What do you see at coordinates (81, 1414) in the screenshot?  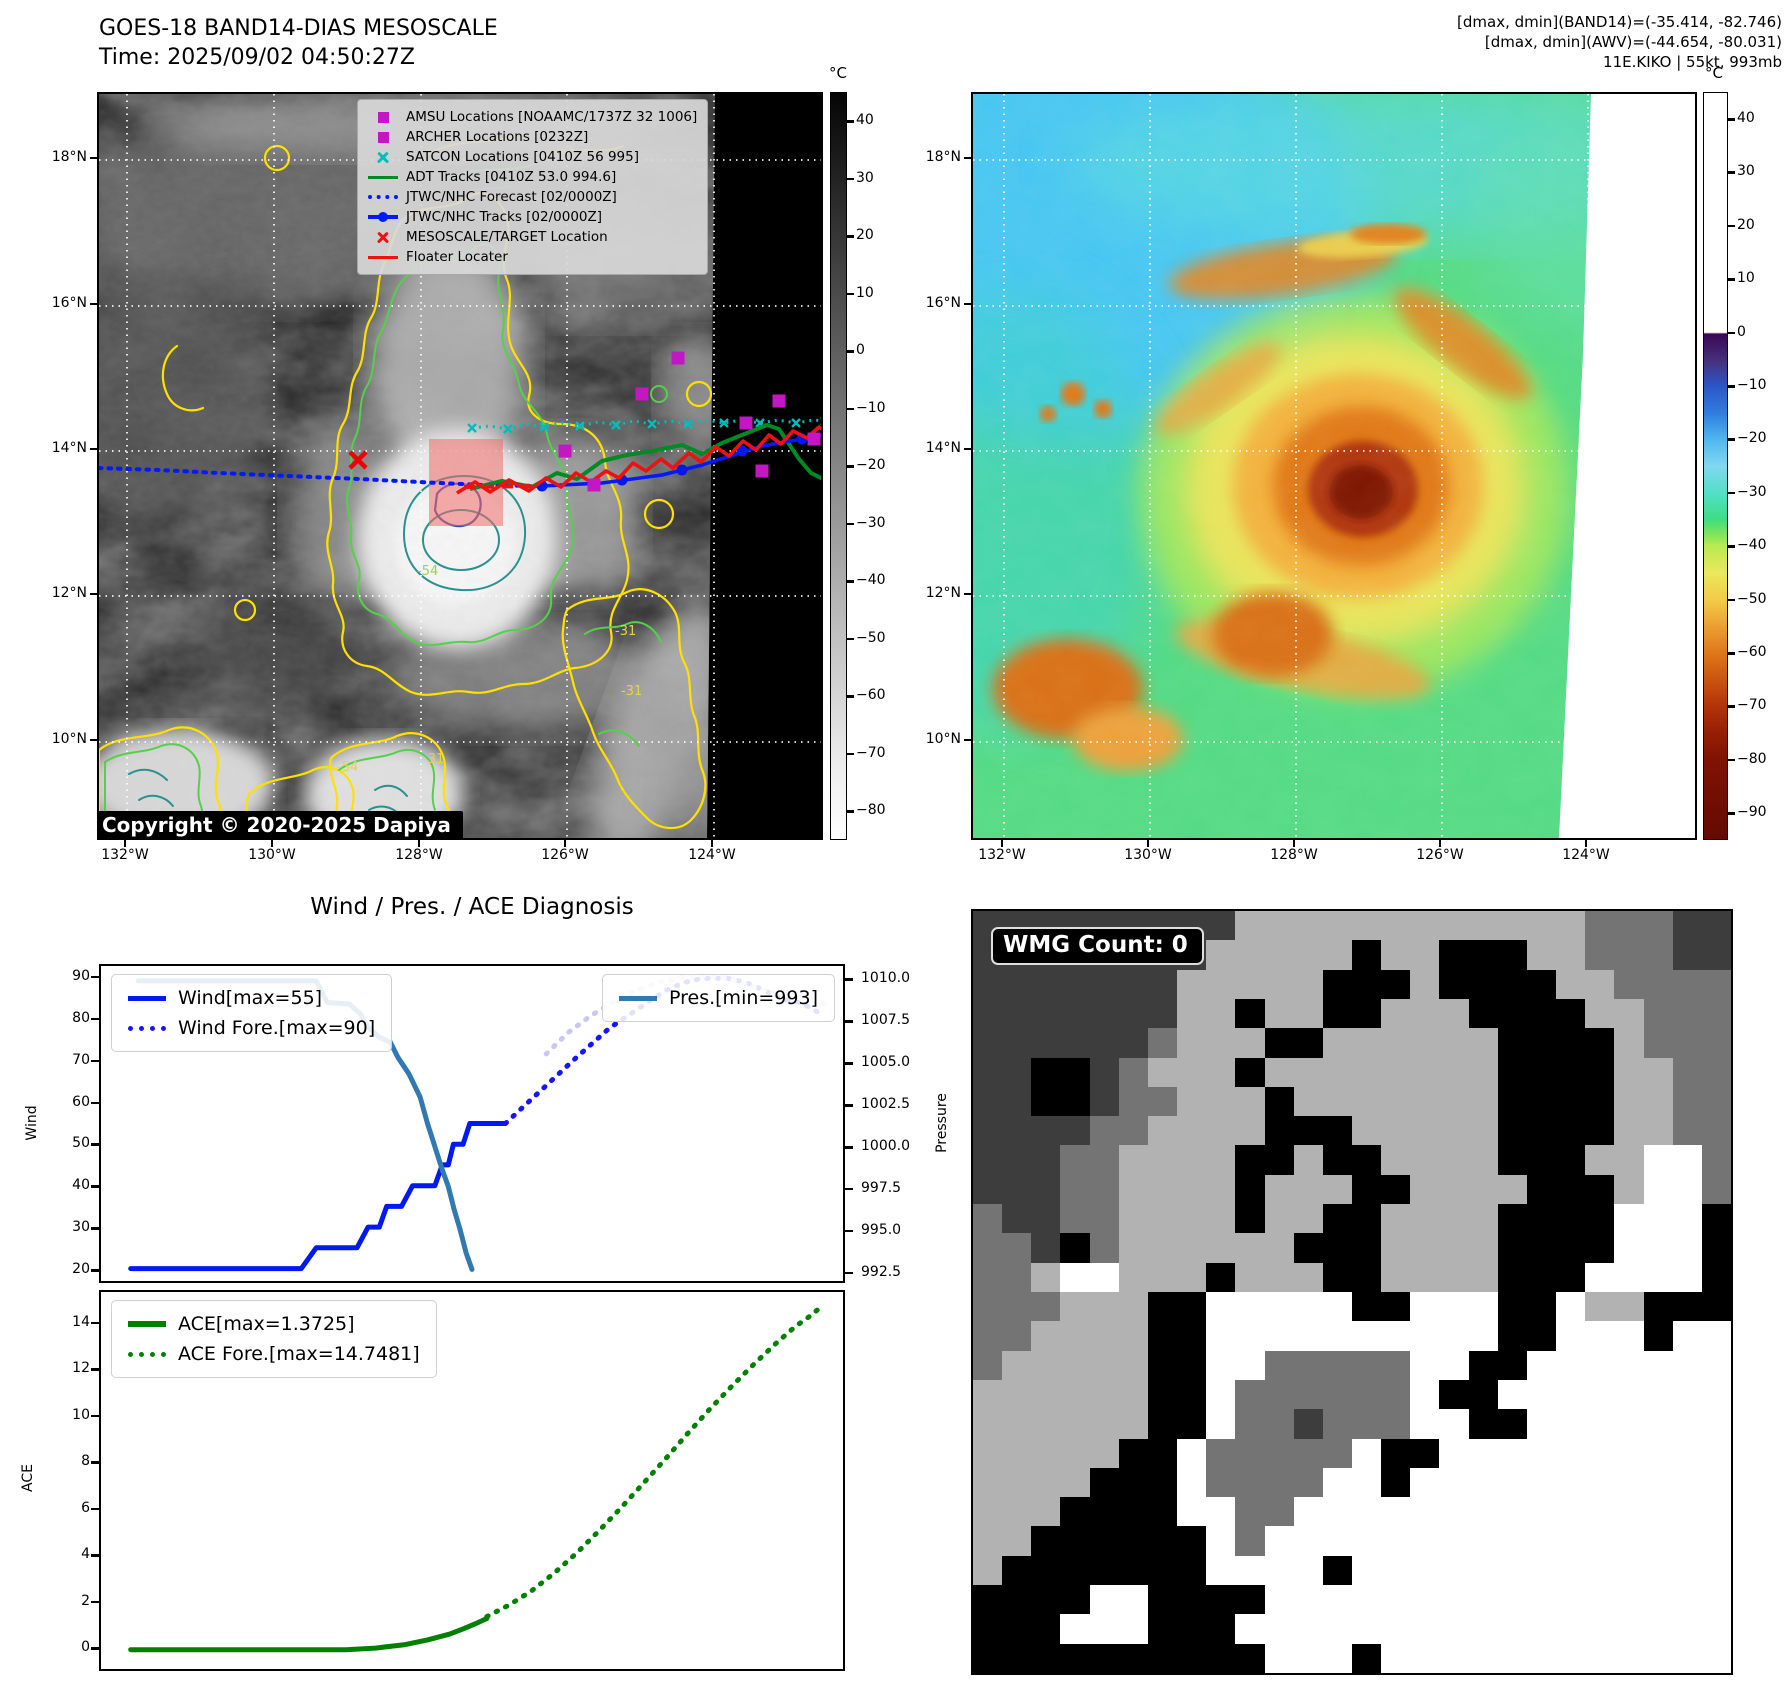 I see `ace-ytick: 10` at bounding box center [81, 1414].